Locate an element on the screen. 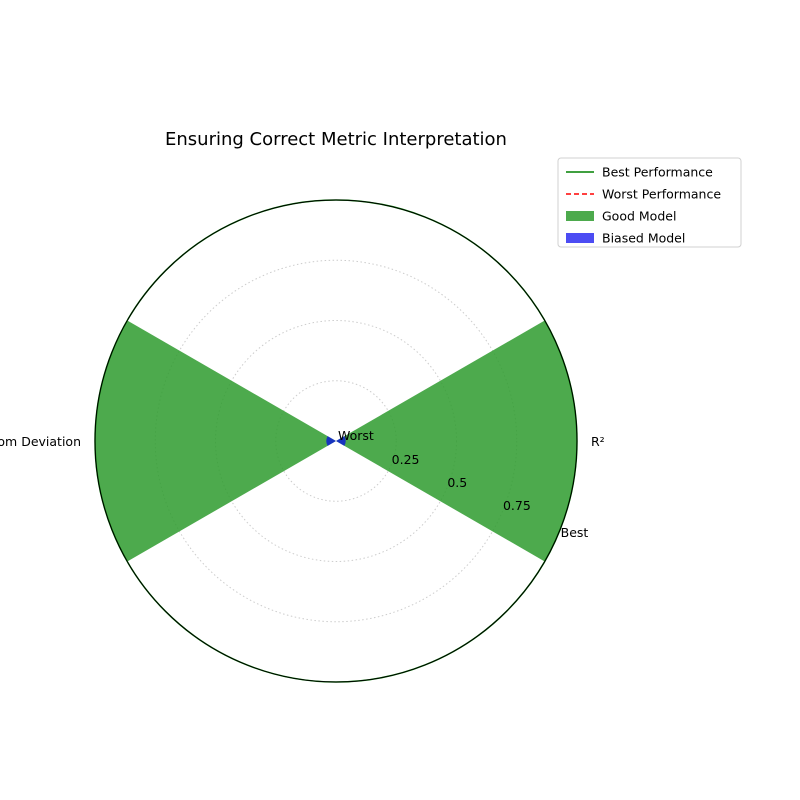 The height and width of the screenshot is (800, 800). legend-swatch-biased-model is located at coordinates (580, 238).